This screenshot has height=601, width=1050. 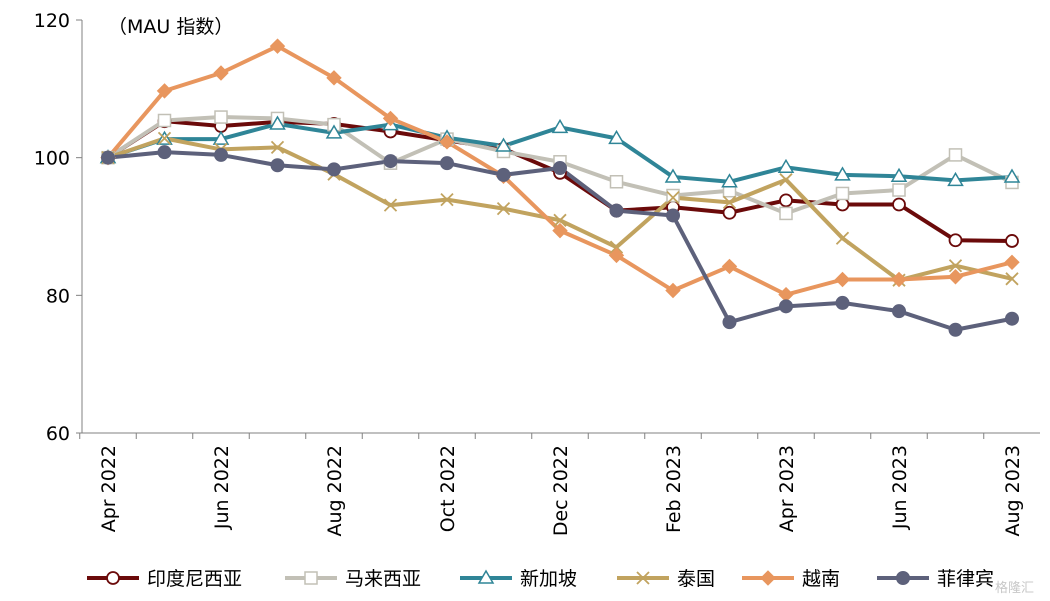 What do you see at coordinates (335, 491) in the screenshot?
I see `x-tick-label: Aug 2022` at bounding box center [335, 491].